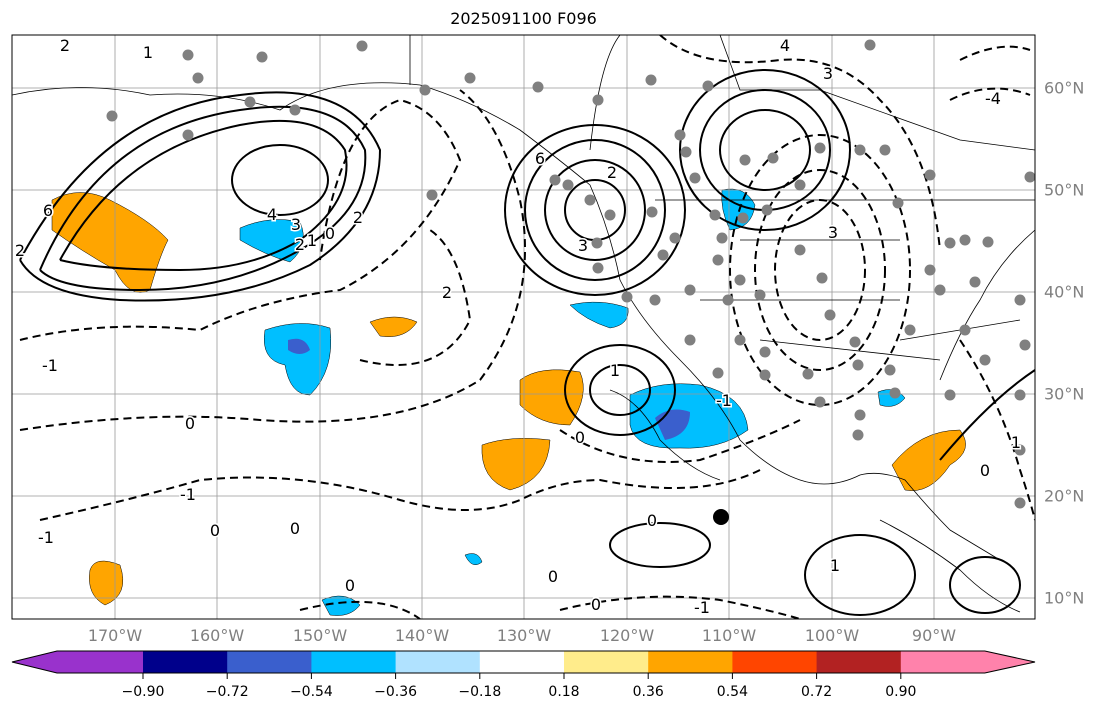 The width and height of the screenshot is (1105, 712). What do you see at coordinates (422, 635) in the screenshot?
I see `longitude-label: 140°W` at bounding box center [422, 635].